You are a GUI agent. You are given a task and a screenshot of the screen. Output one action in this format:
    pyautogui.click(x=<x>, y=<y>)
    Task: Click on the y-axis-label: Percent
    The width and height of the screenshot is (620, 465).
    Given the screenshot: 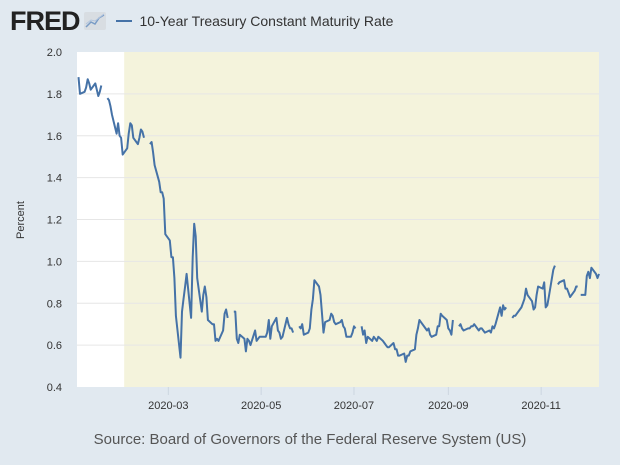 What is the action you would take?
    pyautogui.click(x=21, y=220)
    